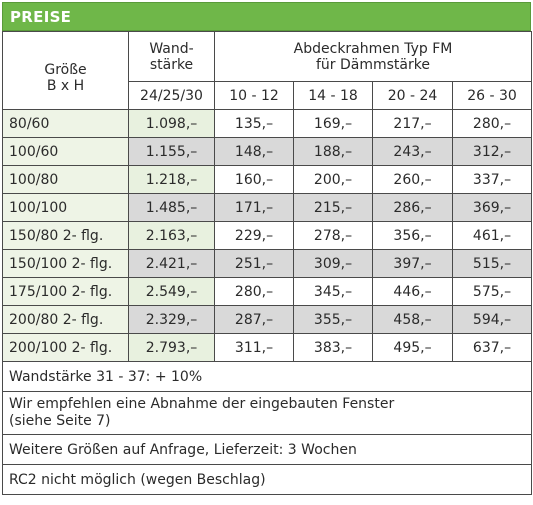 Image resolution: width=533 pixels, height=505 pixels. I want to click on frame-col-header: 10 - 12, so click(254, 95).